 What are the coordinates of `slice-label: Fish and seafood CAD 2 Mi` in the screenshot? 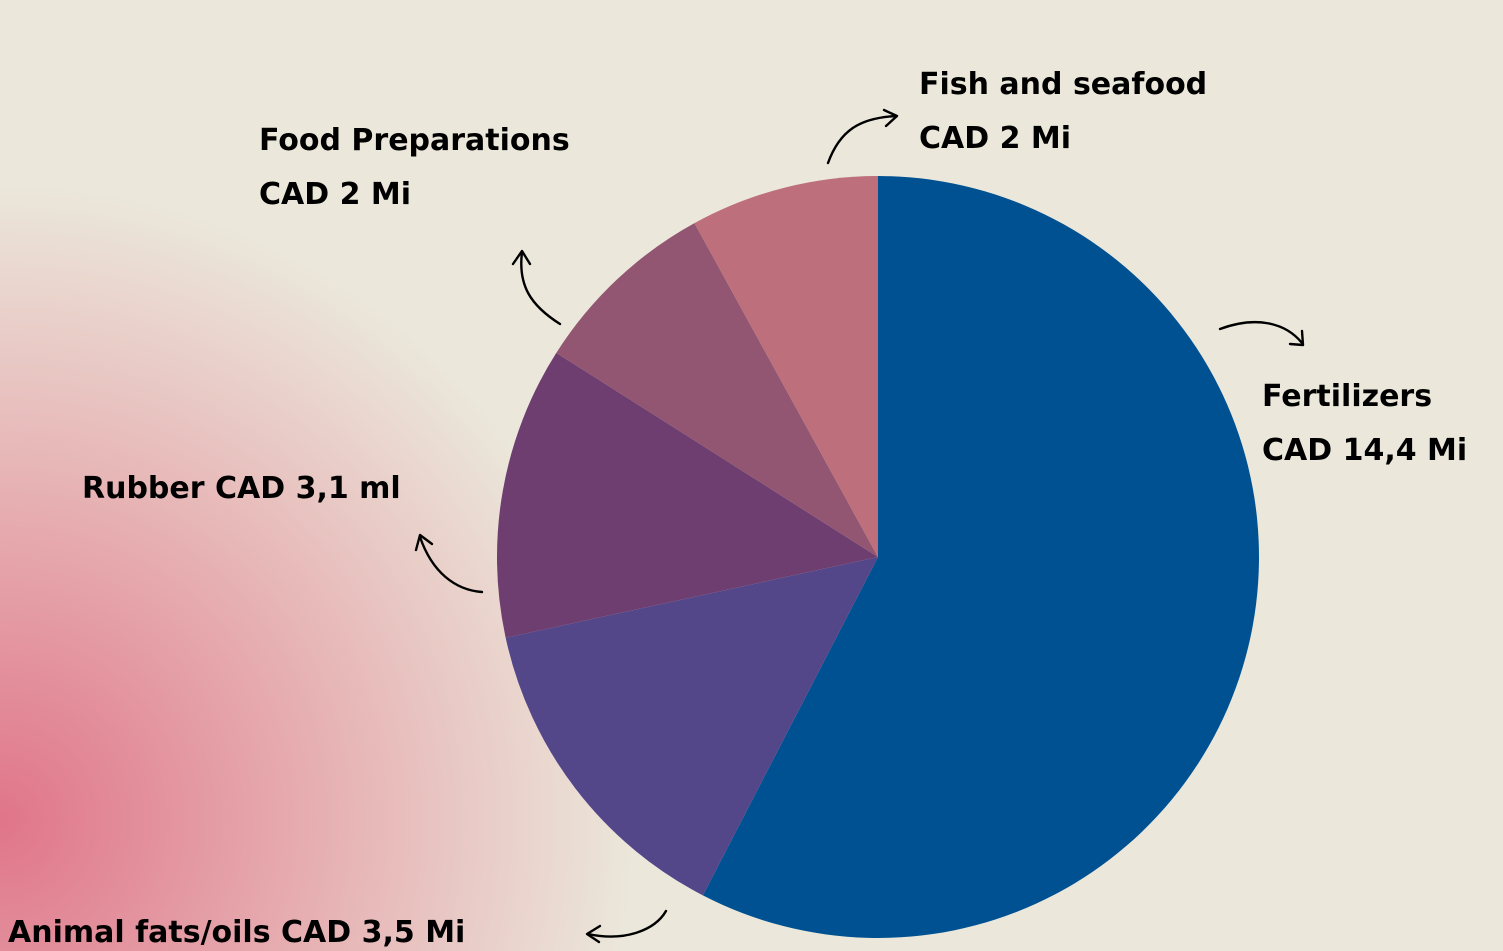 It's located at (1063, 111).